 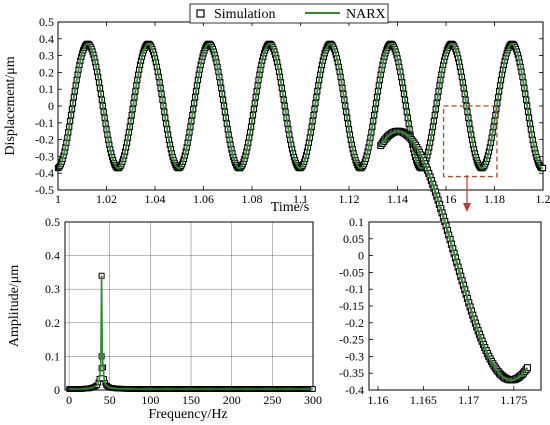 What do you see at coordinates (200, 13) in the screenshot?
I see `legend-simulation-marker` at bounding box center [200, 13].